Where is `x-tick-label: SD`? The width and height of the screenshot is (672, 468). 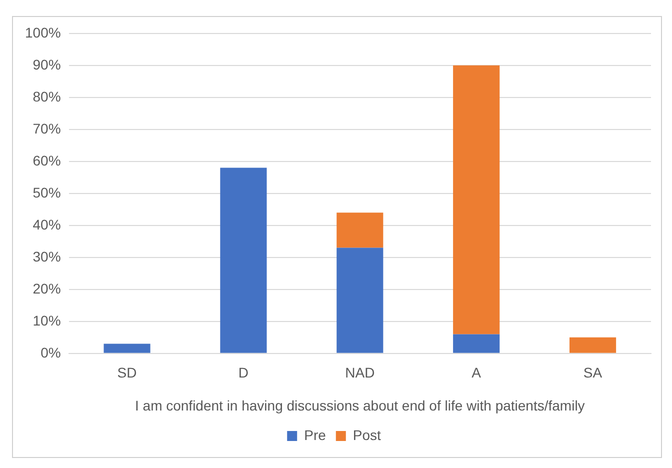
x-tick-label: SD is located at coordinates (127, 372).